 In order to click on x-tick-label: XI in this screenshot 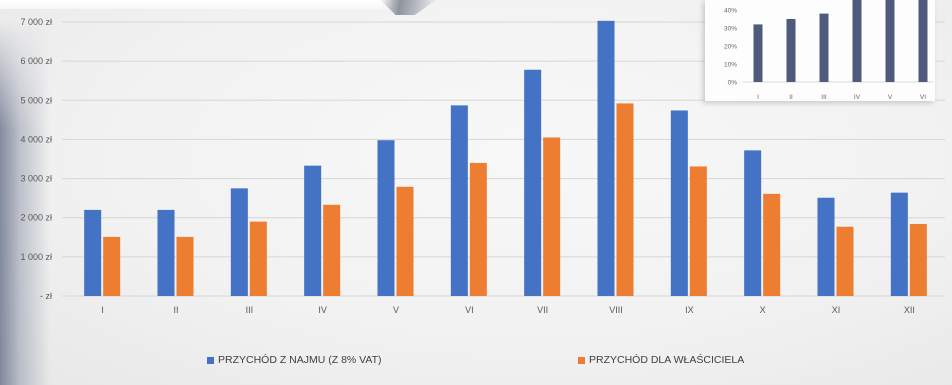, I will do `click(836, 310)`.